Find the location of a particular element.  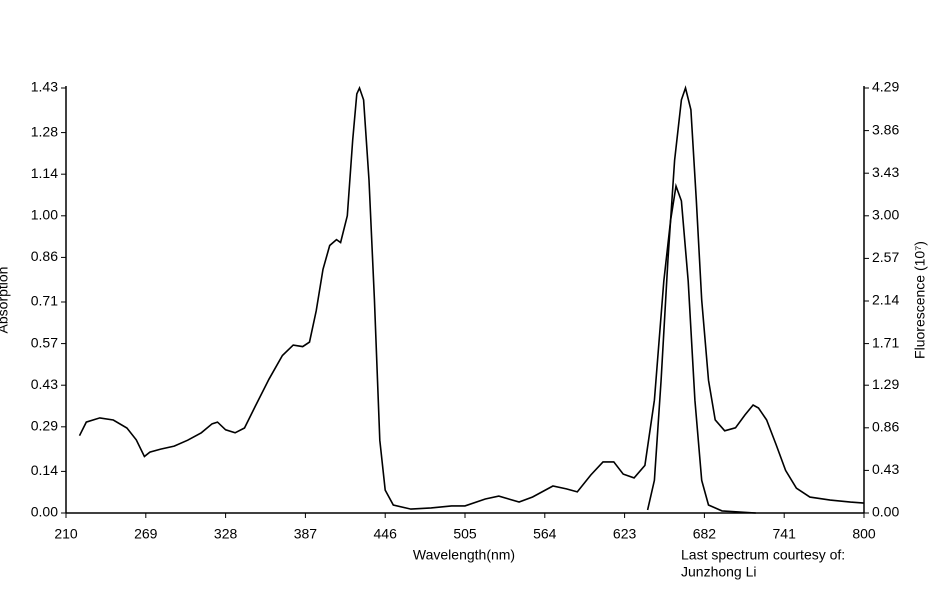

x-tick-label: 446 is located at coordinates (386, 534).